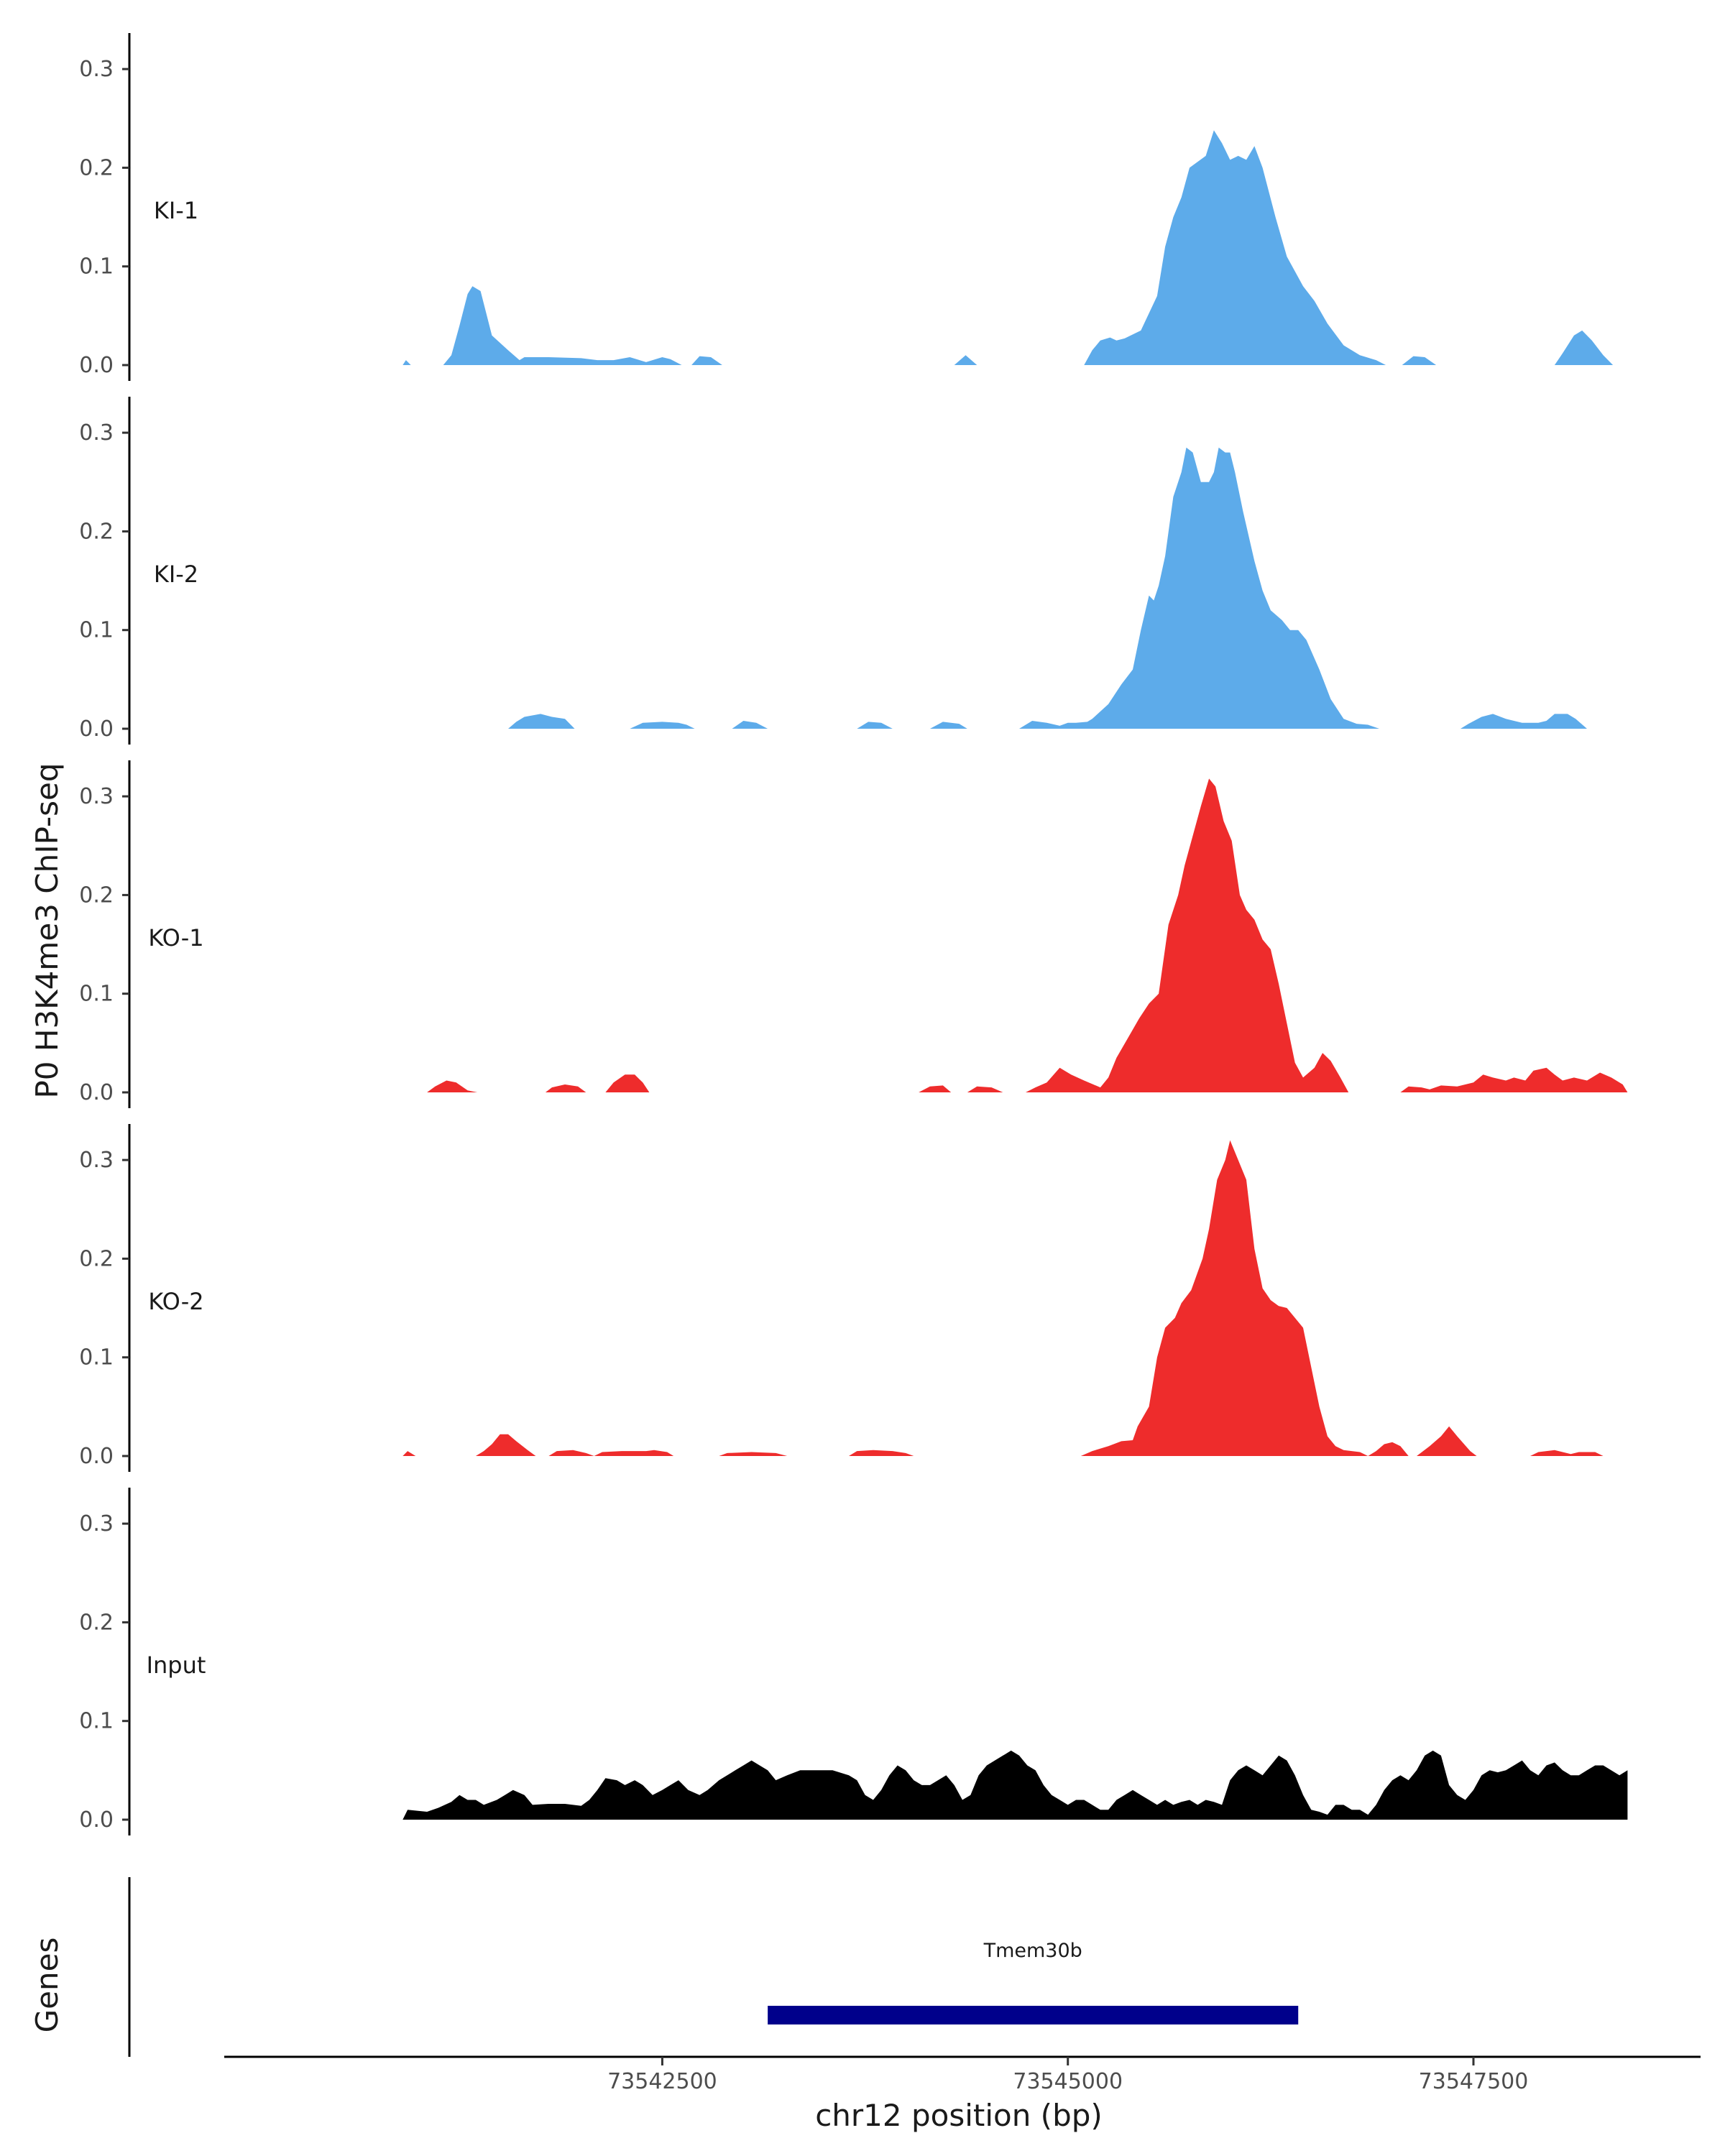  Describe the element at coordinates (1068, 2082) in the screenshot. I see `x-tick-label: 73545000` at that location.